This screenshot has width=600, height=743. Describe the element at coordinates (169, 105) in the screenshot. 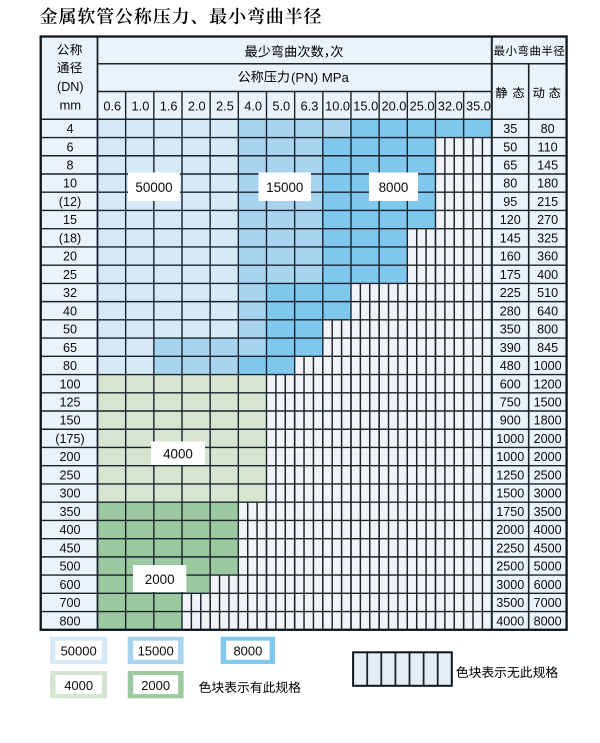

I see `svg-text: 1.6` at that location.